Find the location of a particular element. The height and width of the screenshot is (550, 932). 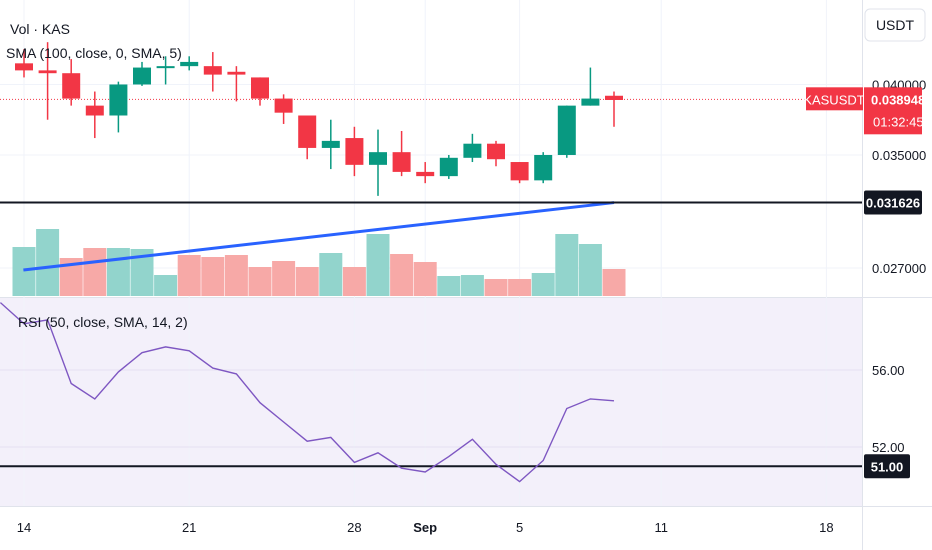

current-price-tag: 0.038948 01:32:45 is located at coordinates (894, 111).